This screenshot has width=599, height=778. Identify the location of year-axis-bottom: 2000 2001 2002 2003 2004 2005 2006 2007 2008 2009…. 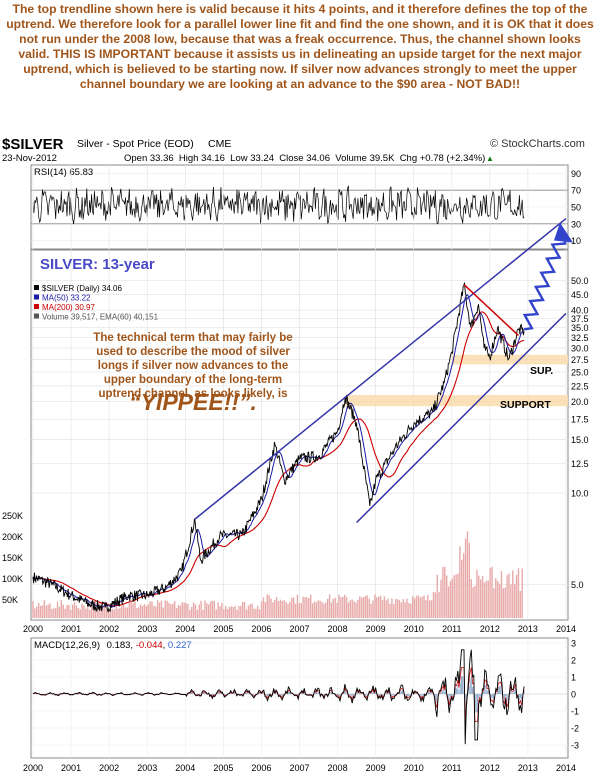
(299, 768).